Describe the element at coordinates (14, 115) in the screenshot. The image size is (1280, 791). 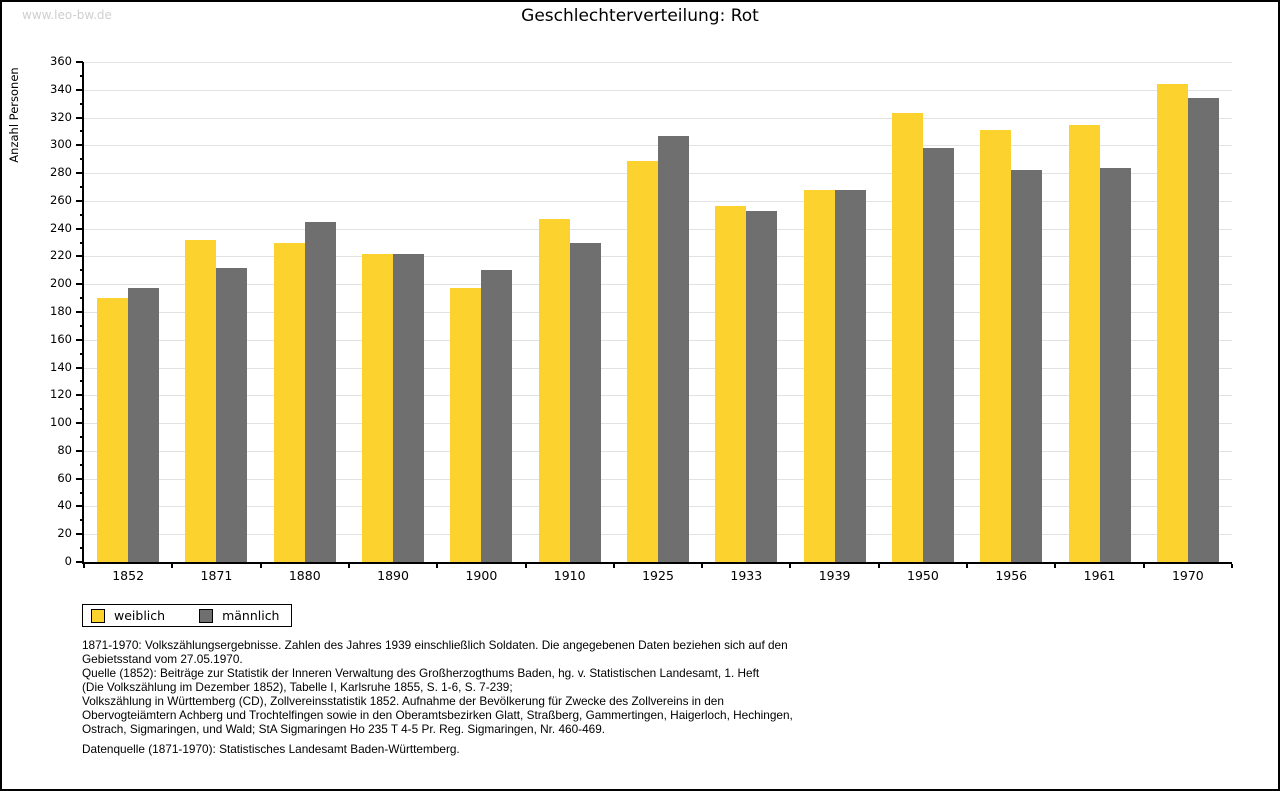
I see `y-axis-title: Anzahl Personen` at that location.